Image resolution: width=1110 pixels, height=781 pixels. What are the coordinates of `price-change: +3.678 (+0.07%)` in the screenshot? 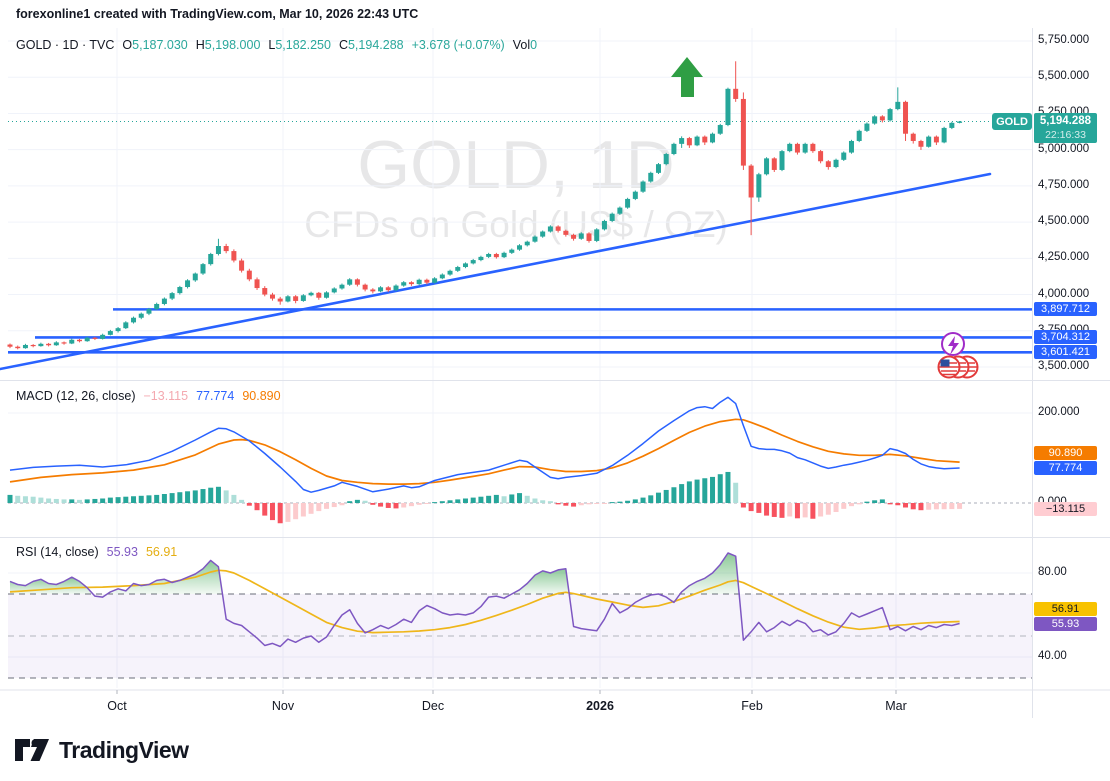 It's located at (458, 45).